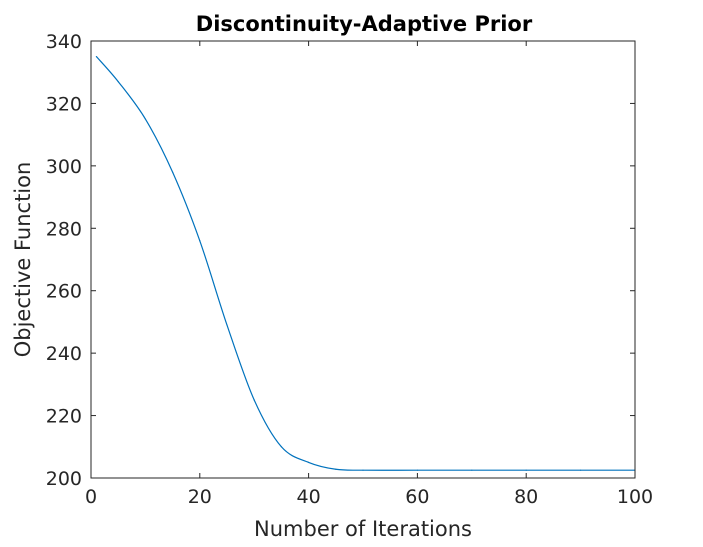 The height and width of the screenshot is (547, 703). Describe the element at coordinates (64, 479) in the screenshot. I see `y-tick-label: 200` at that location.